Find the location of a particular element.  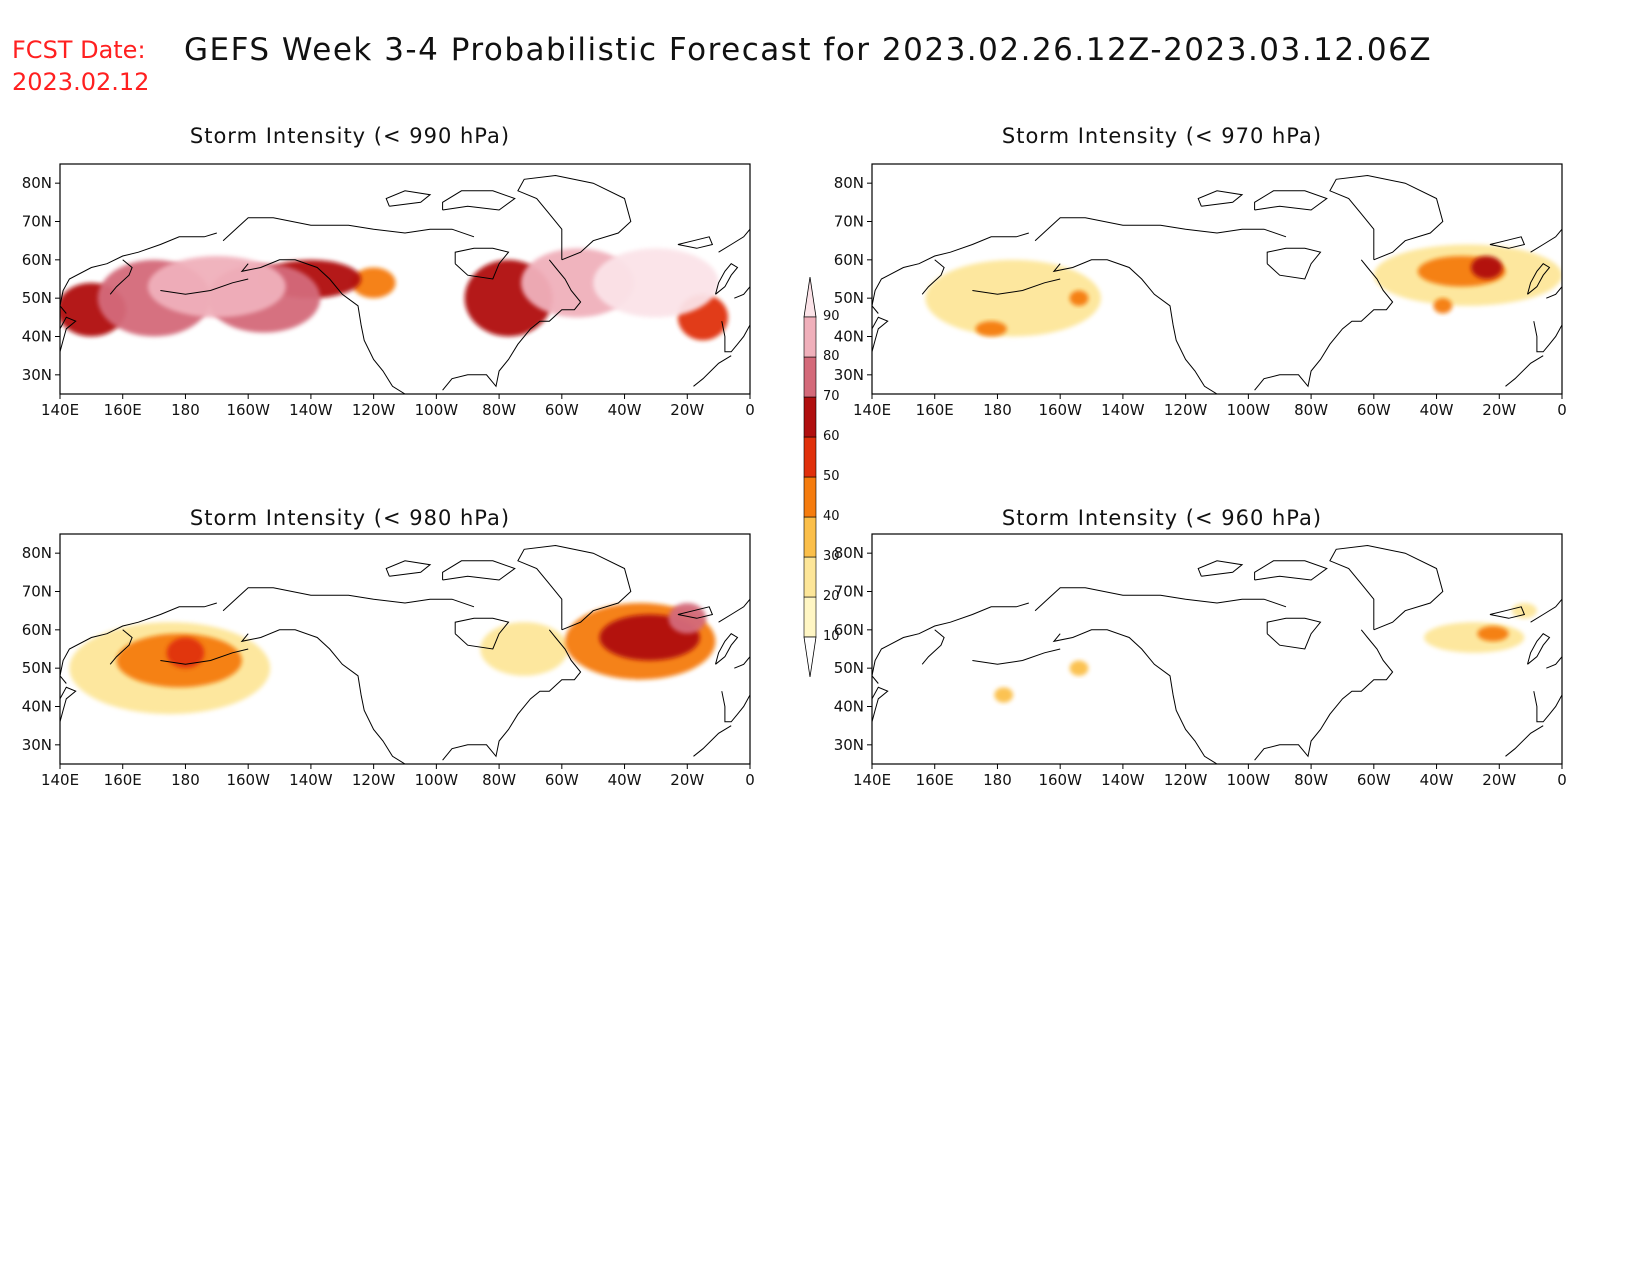

lon-tick-label: 180 is located at coordinates (997, 780).